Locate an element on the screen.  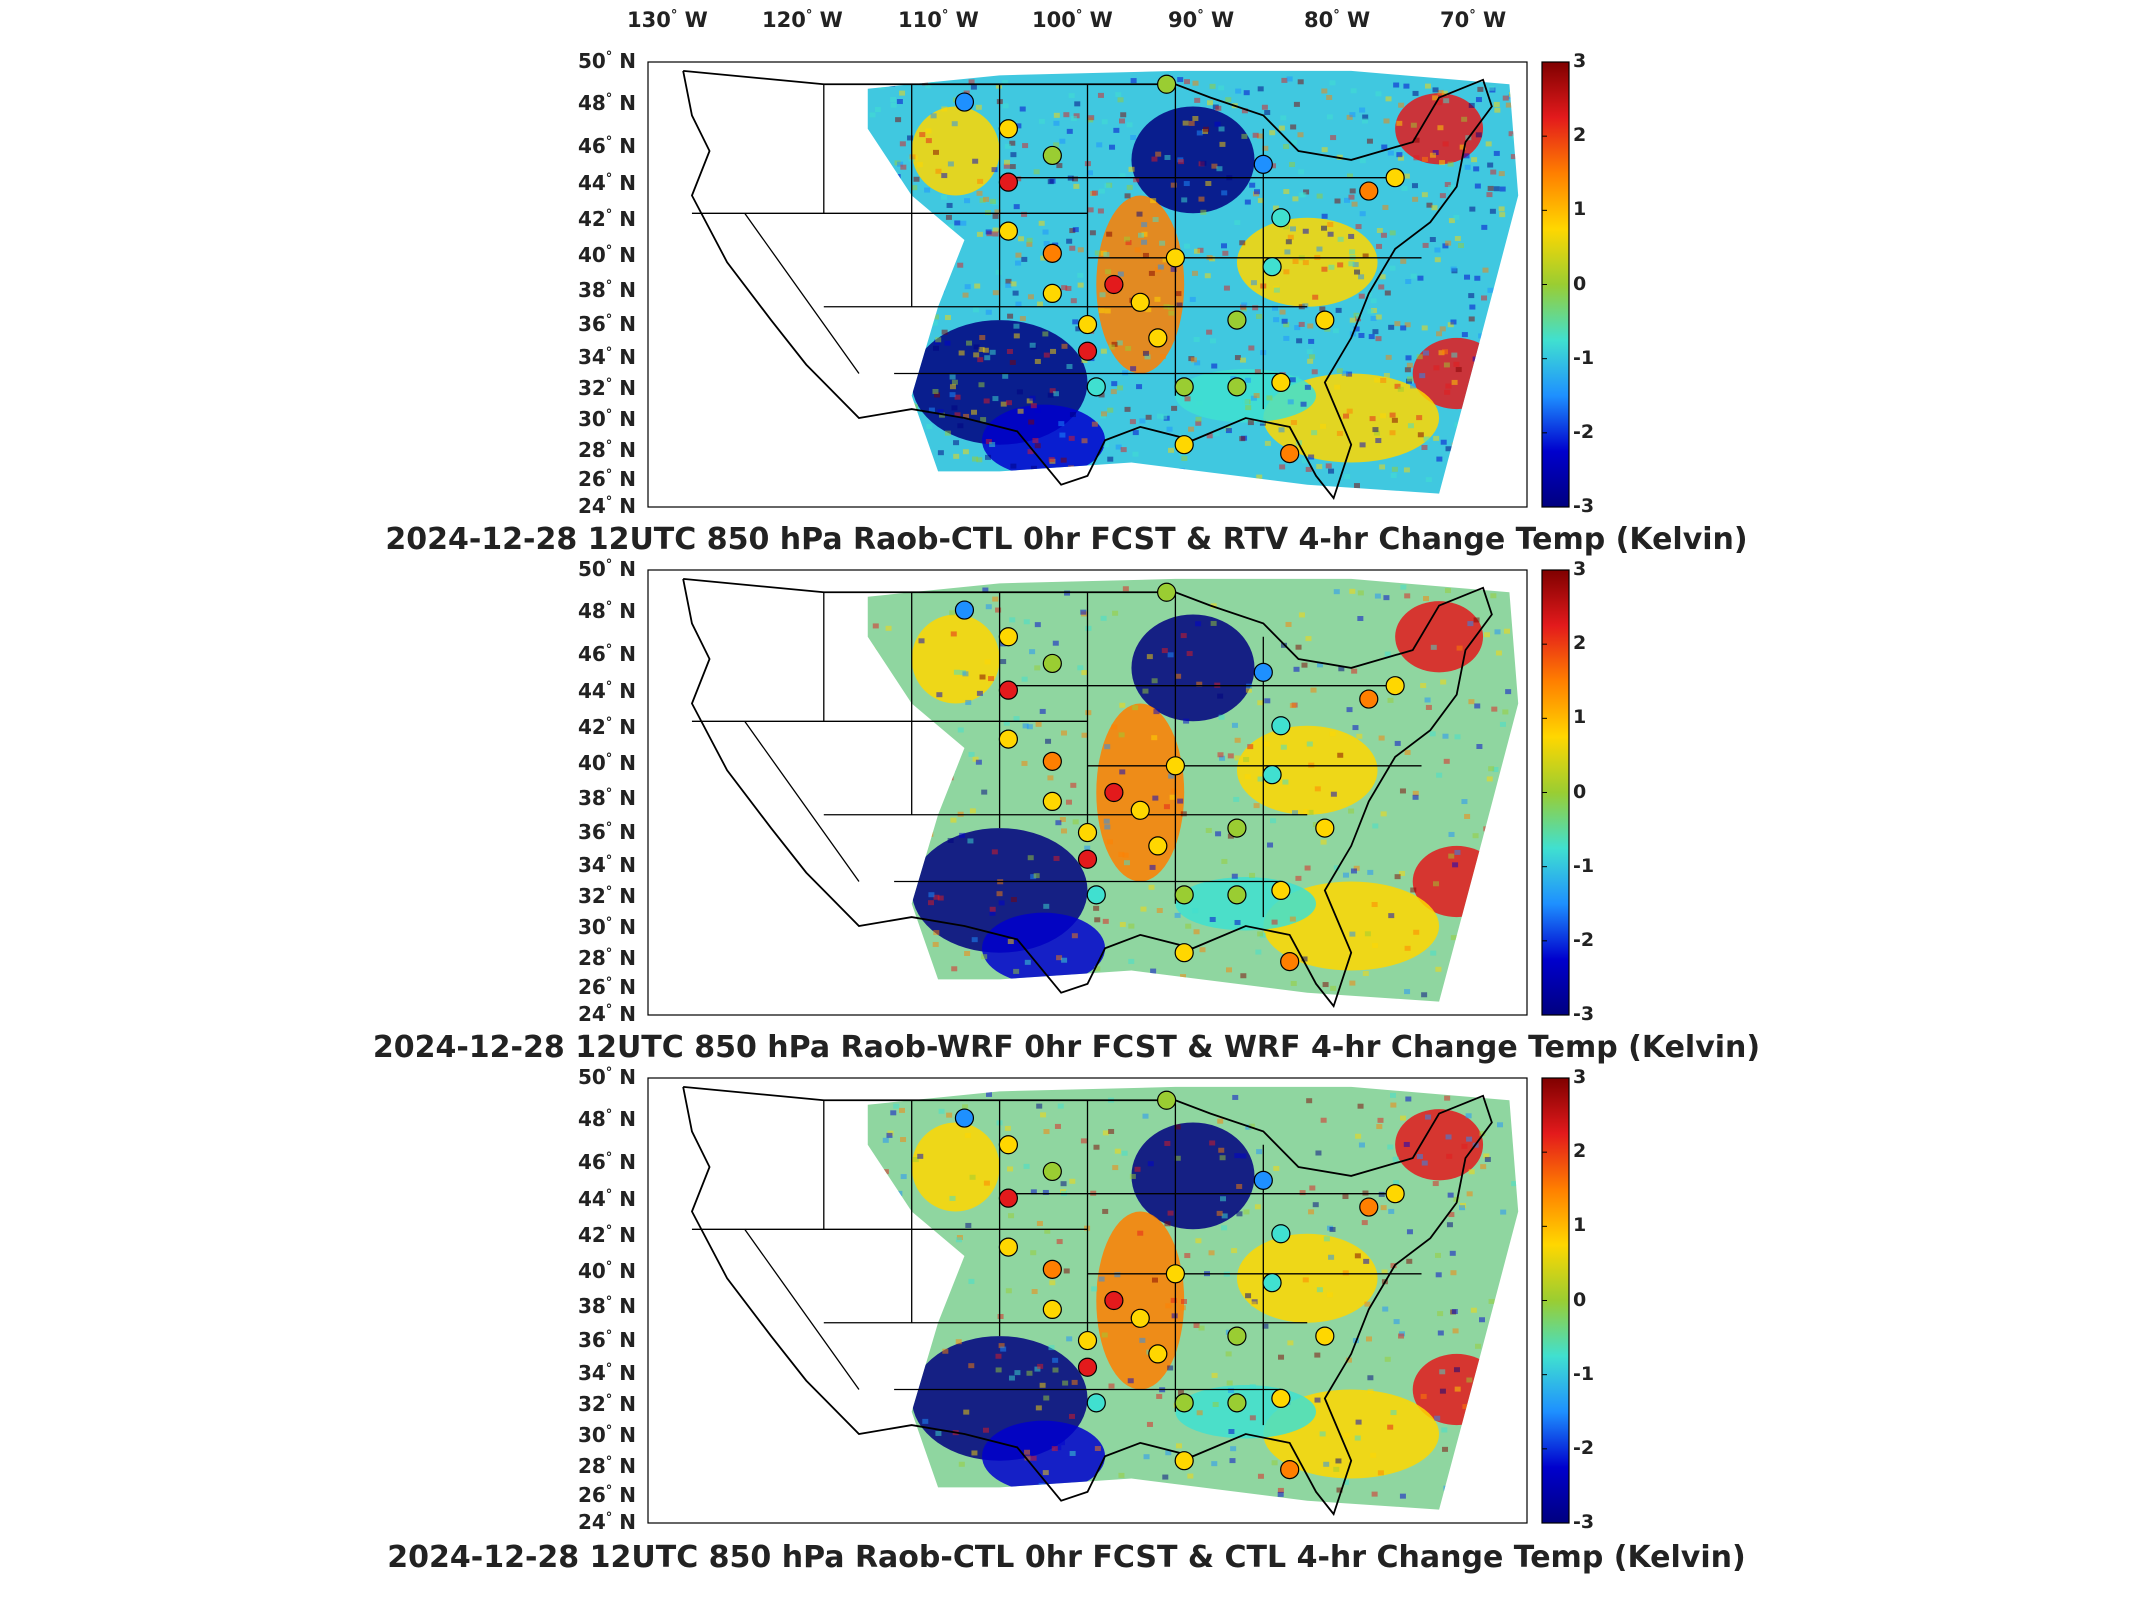
temperature-change-field is located at coordinates (1193, 790).